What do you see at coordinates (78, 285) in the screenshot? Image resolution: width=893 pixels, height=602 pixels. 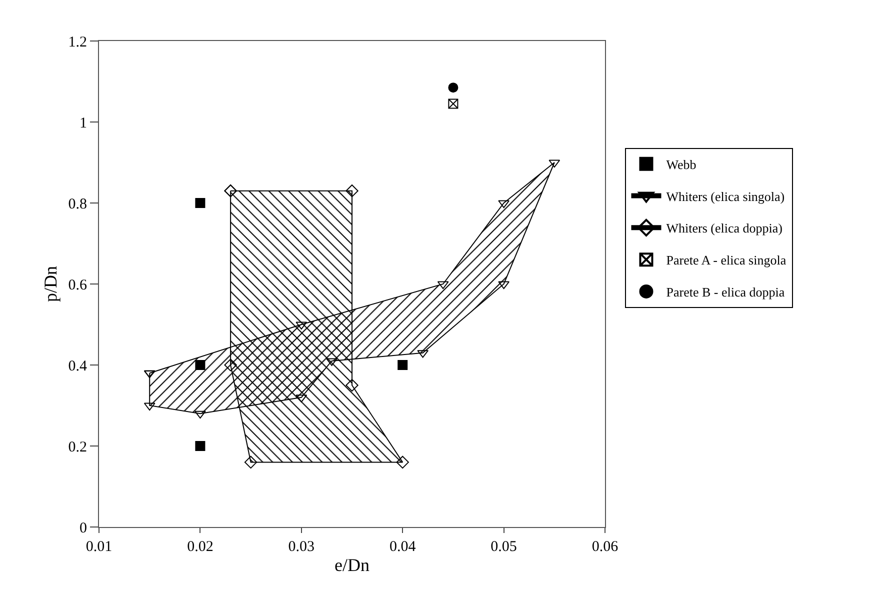 I see `y-tick-label: 0.6` at bounding box center [78, 285].